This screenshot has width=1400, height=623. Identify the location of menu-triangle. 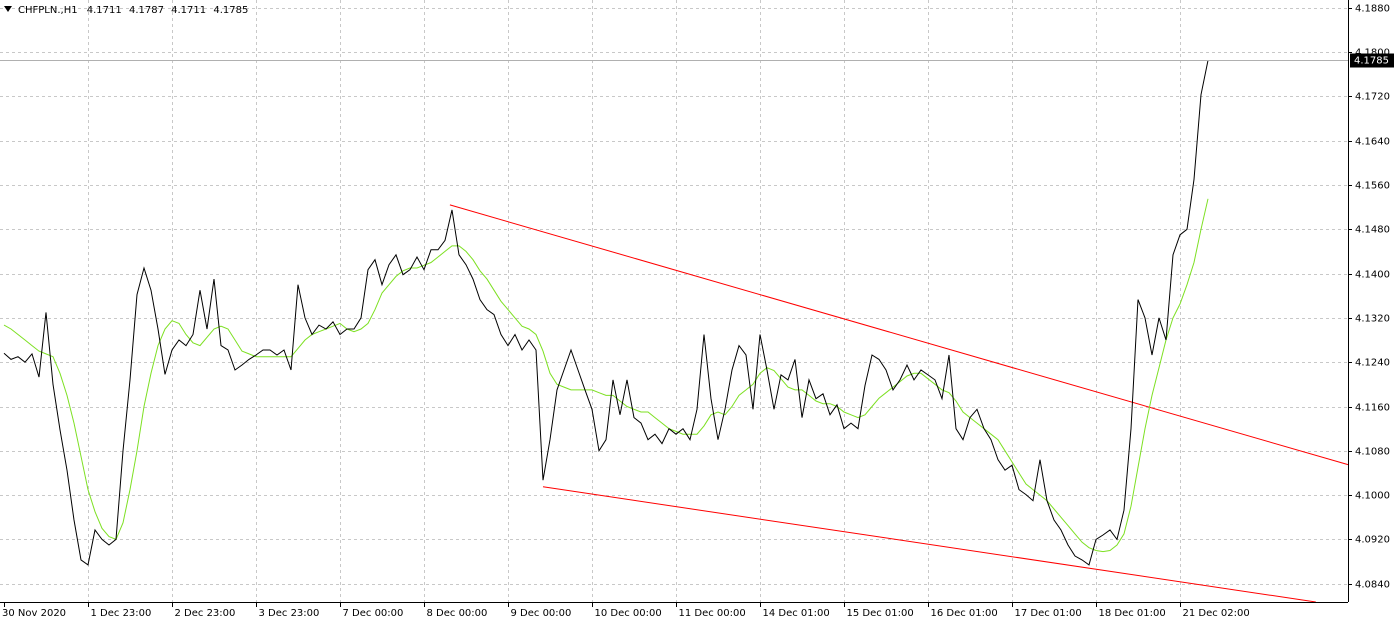
(8, 9).